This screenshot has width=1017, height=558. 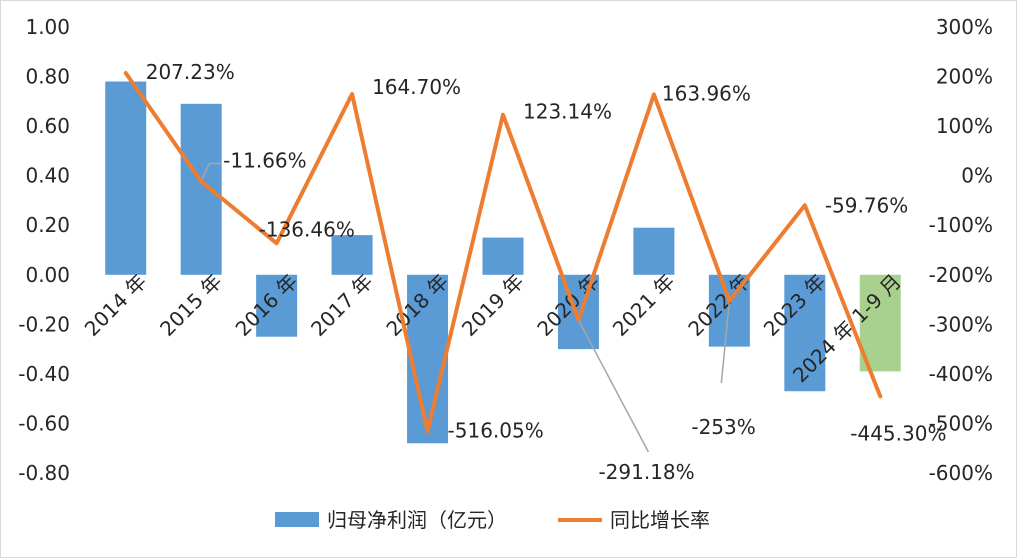 I want to click on growth-data-label: -136.46%, so click(x=307, y=229).